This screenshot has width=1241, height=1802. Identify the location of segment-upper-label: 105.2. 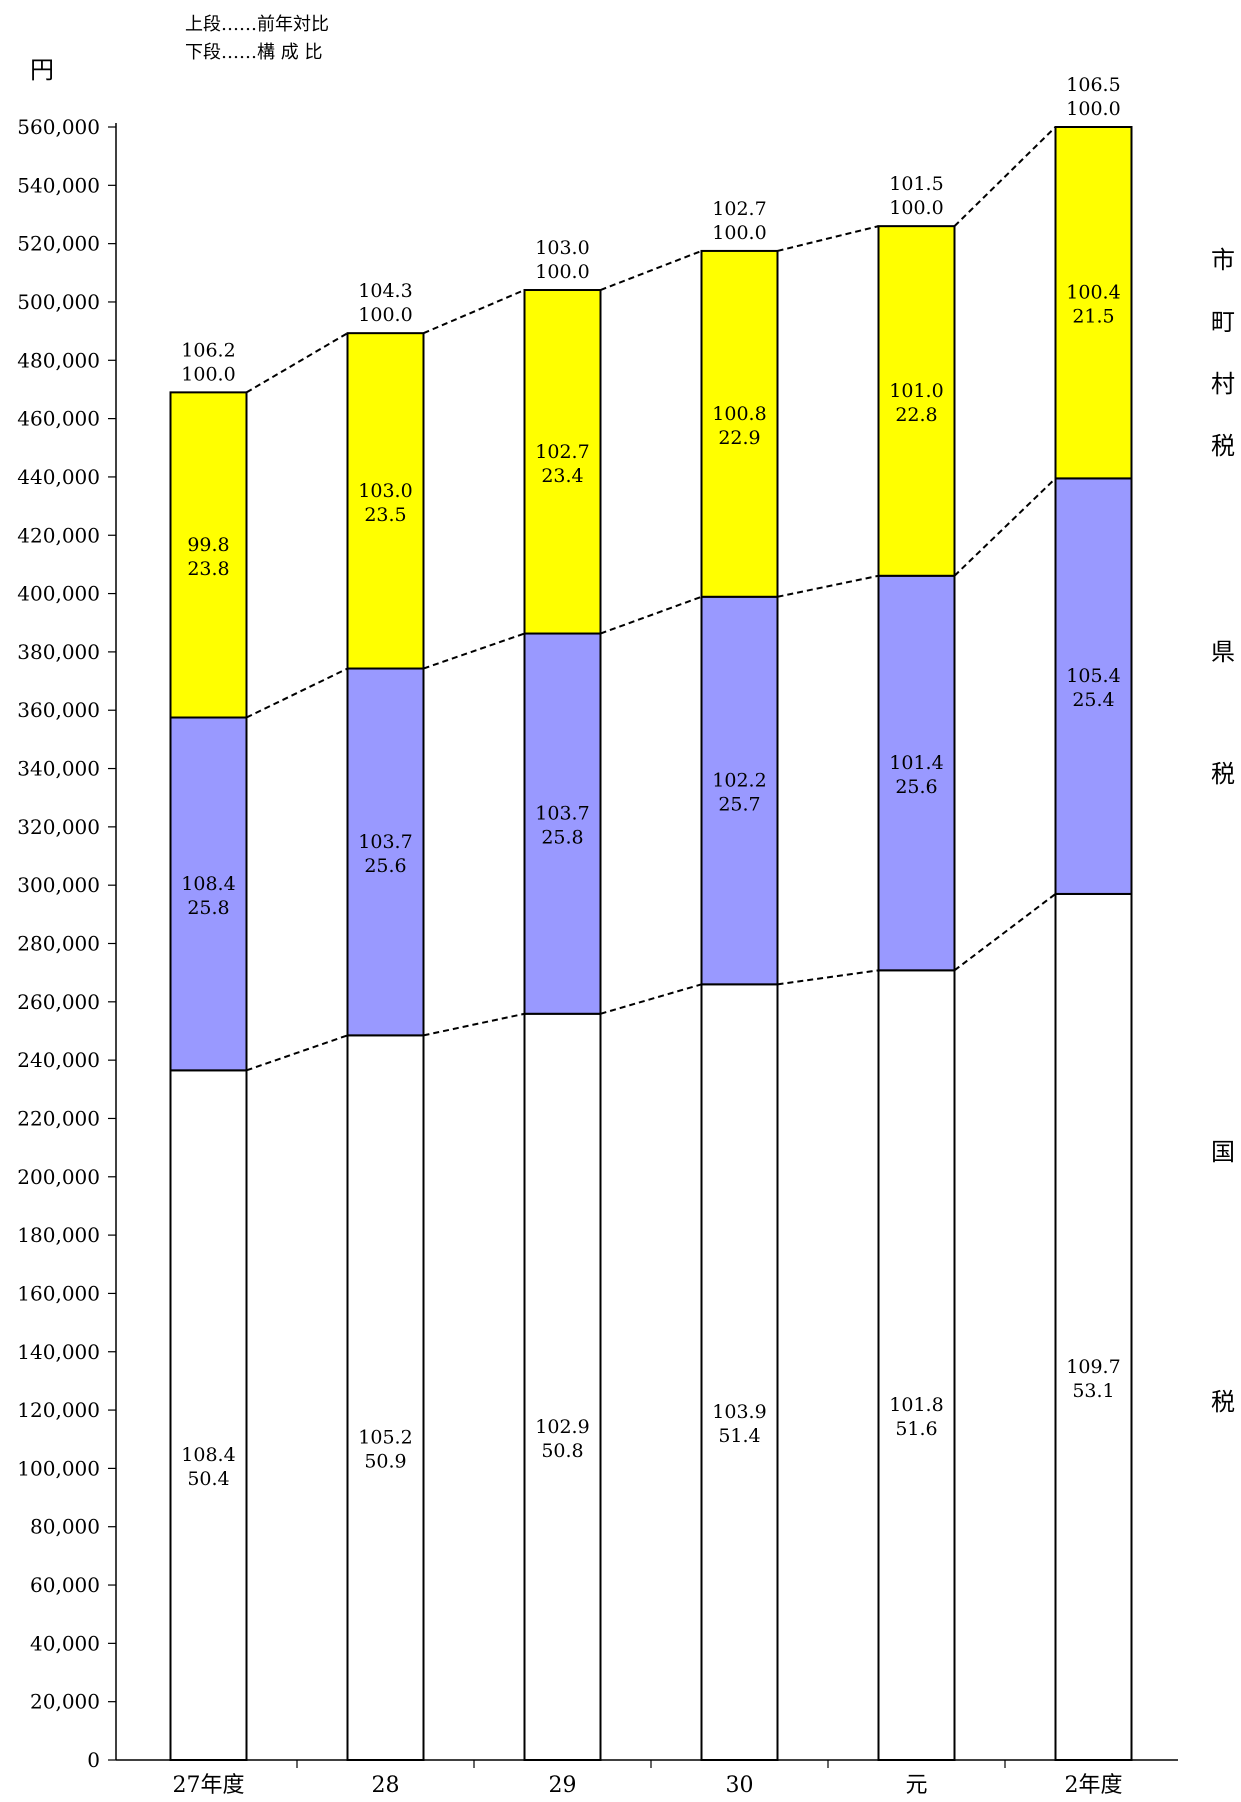
(385, 1438).